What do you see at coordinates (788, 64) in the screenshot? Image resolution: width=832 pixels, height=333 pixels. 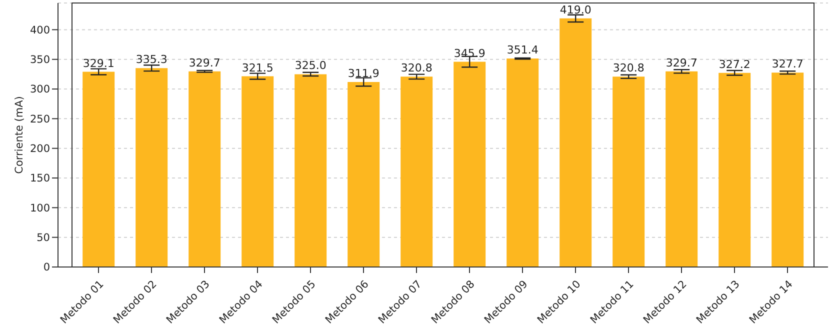 I see `data-label: 327.7` at bounding box center [788, 64].